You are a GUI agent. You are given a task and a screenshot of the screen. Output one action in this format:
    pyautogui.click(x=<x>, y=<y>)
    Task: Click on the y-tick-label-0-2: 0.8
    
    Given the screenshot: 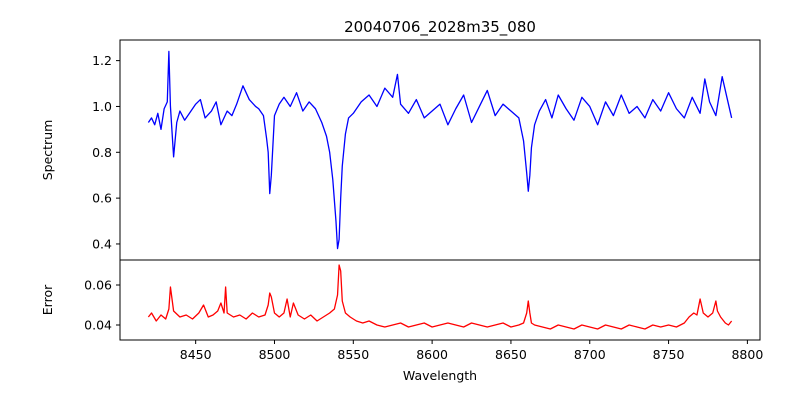 What is the action you would take?
    pyautogui.click(x=102, y=152)
    